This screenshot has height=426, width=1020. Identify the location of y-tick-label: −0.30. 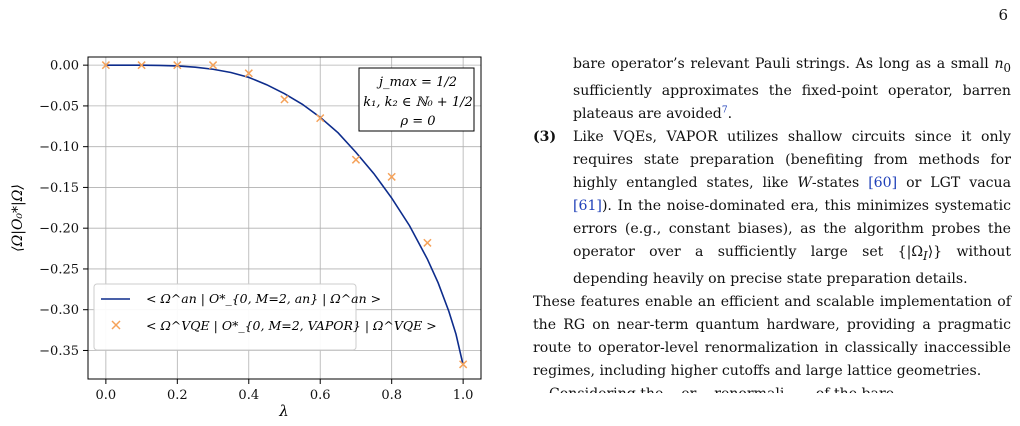
(59, 310).